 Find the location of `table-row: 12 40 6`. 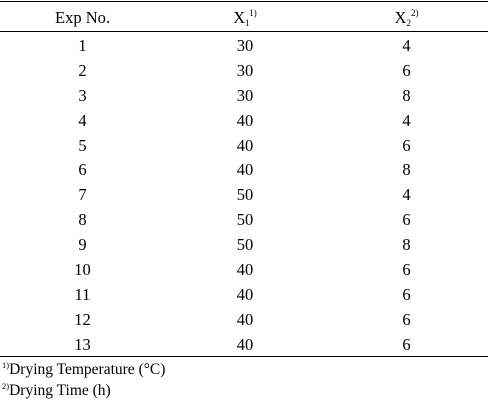

table-row: 12 40 6 is located at coordinates (244, 320).